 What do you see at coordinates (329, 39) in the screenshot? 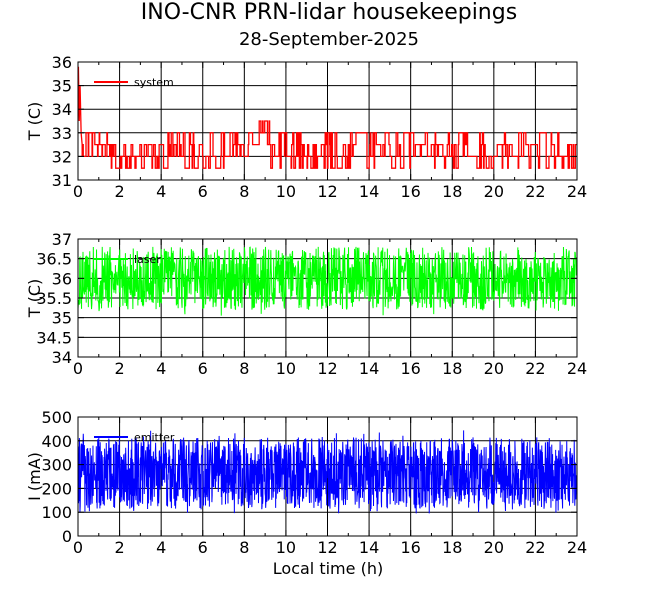
I see `figure-subtitle: 28-September-2025` at bounding box center [329, 39].